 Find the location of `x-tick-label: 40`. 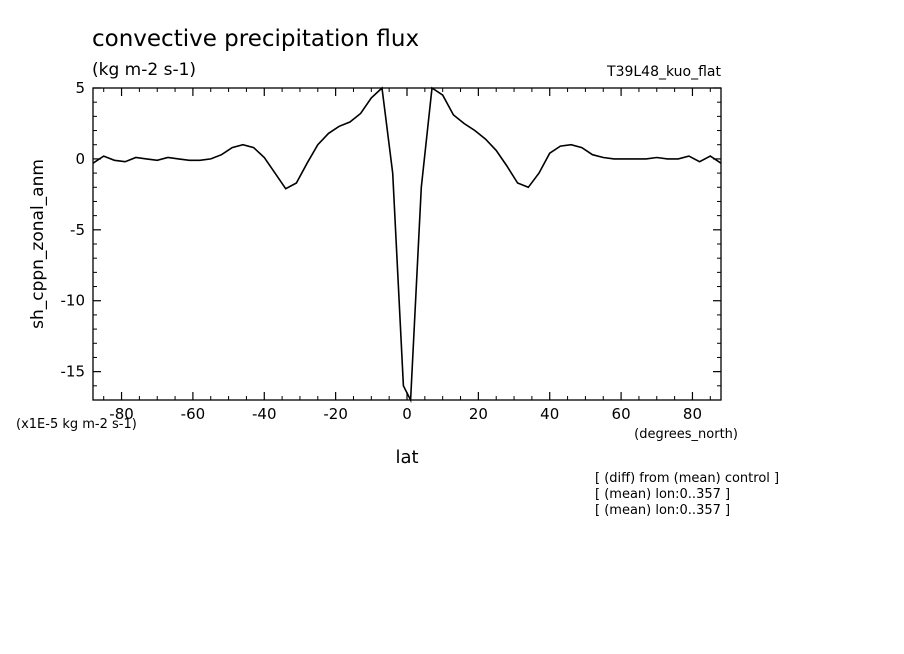

x-tick-label: 40 is located at coordinates (549, 414).